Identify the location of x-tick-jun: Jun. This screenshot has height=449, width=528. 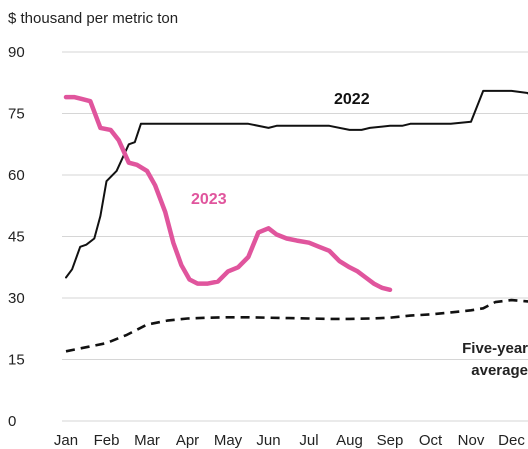
(268, 440).